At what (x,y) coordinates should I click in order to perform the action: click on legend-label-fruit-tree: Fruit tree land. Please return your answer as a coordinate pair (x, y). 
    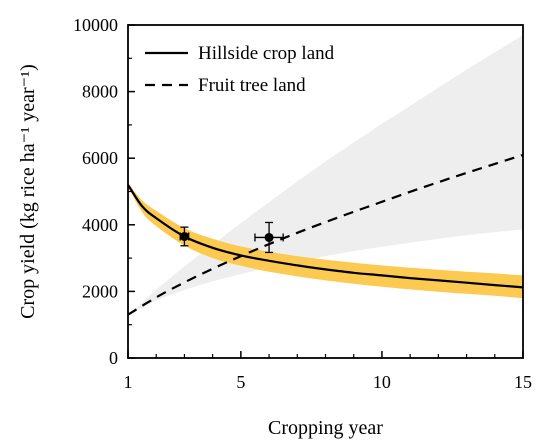
    Looking at the image, I should click on (252, 85).